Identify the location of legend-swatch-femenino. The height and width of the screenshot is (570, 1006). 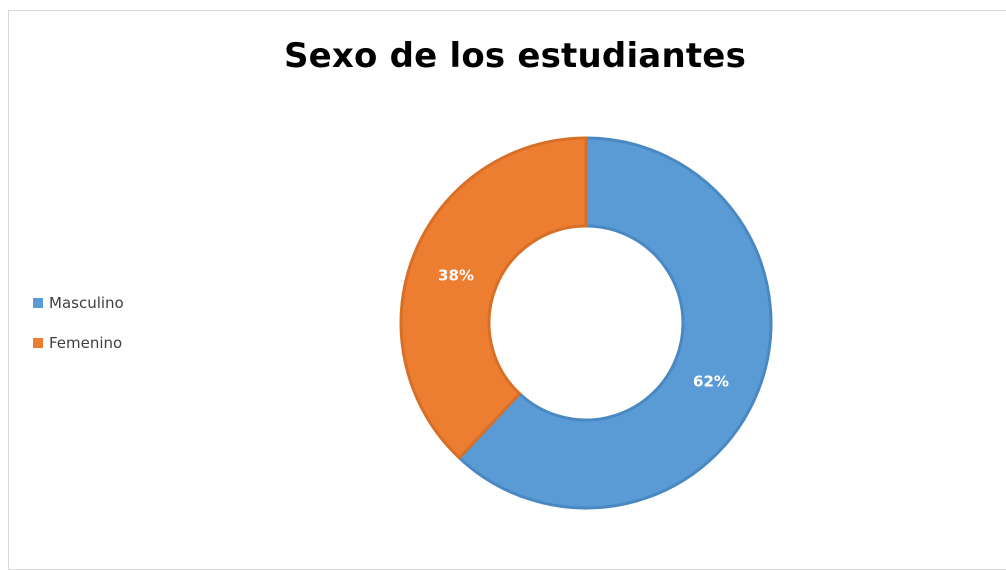
(38, 343).